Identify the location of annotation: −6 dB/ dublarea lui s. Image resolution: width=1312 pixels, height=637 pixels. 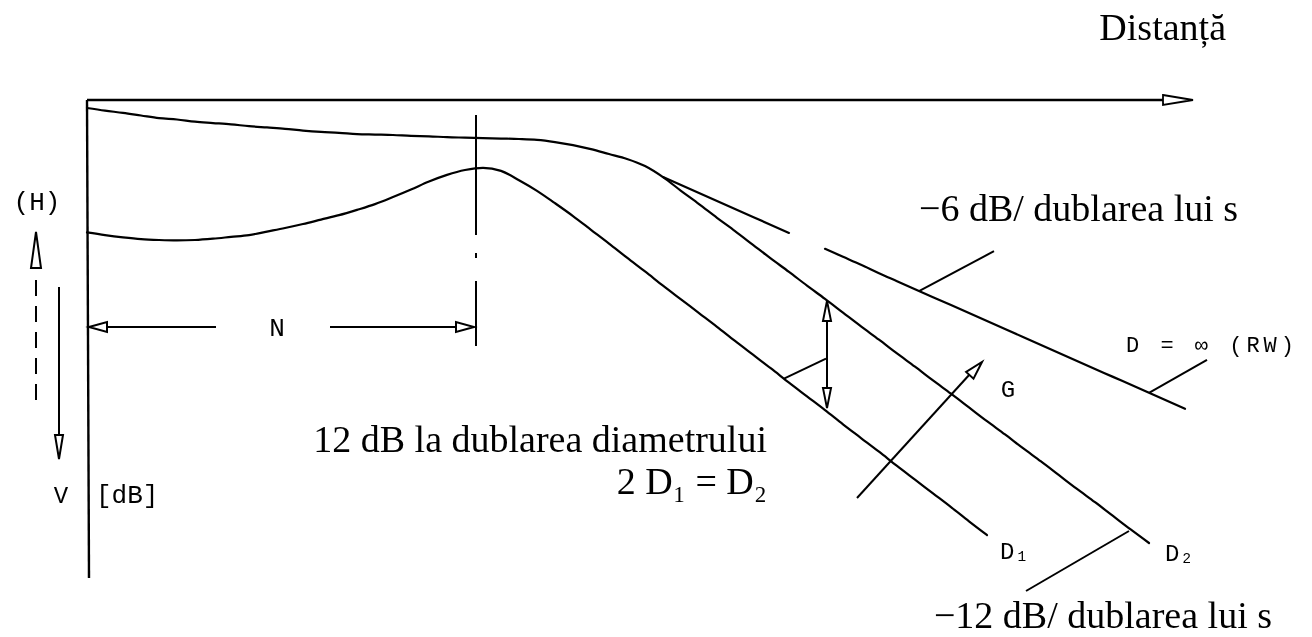
(1079, 208).